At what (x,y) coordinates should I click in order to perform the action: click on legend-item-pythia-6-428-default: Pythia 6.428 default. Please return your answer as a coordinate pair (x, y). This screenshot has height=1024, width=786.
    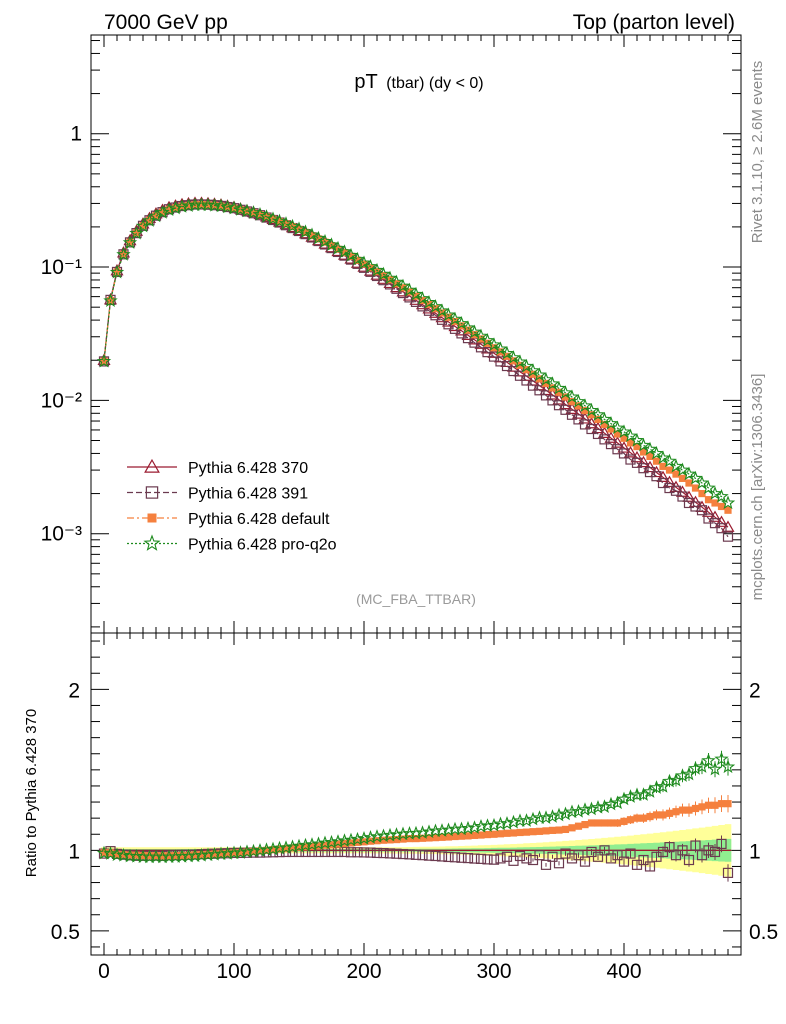
    Looking at the image, I should click on (228, 519).